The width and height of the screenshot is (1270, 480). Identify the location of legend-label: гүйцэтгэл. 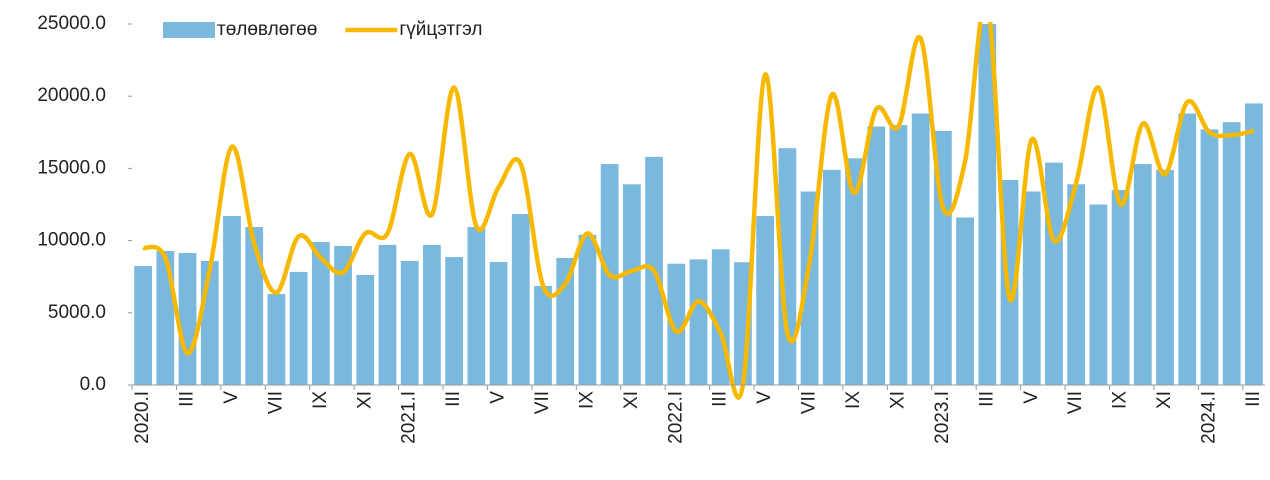
(440, 29).